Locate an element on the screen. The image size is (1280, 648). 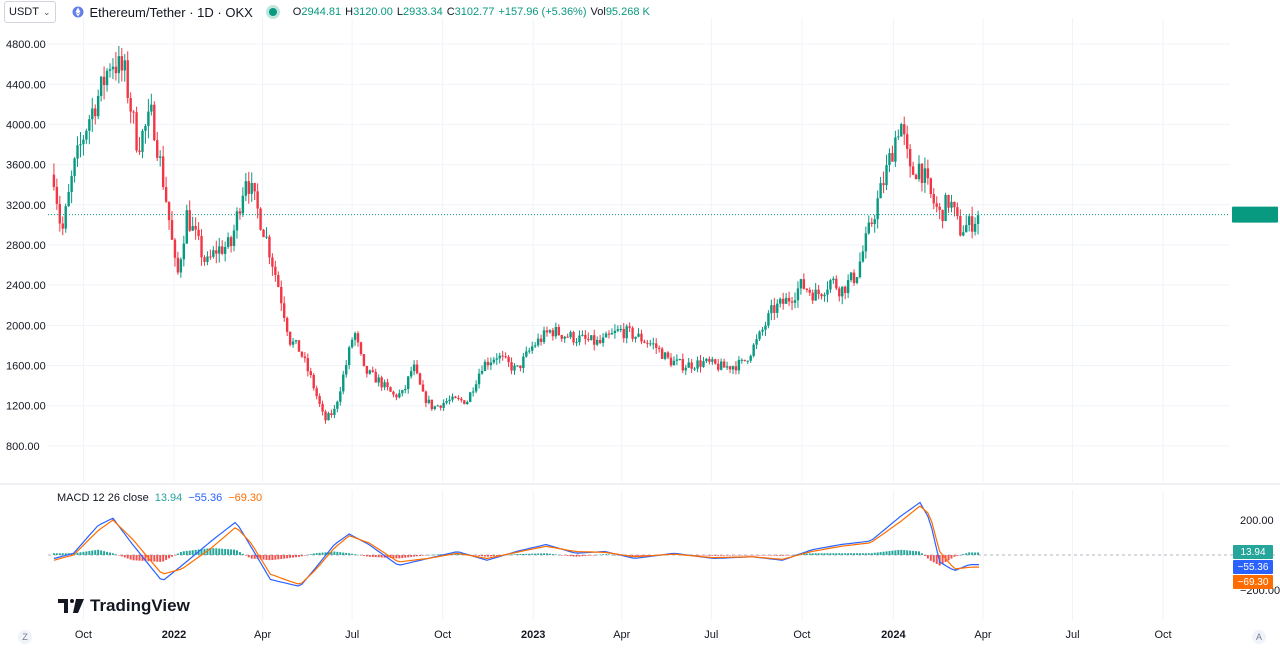
macd-line-value: −55.36 is located at coordinates (205, 498).